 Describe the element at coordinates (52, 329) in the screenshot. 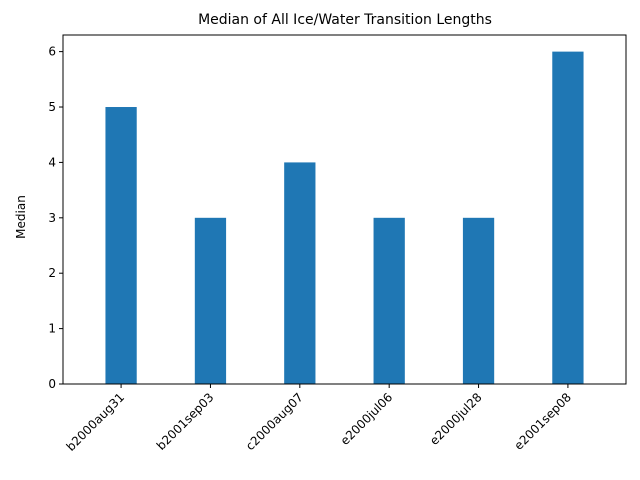

I see `y-tick-label: 1` at that location.